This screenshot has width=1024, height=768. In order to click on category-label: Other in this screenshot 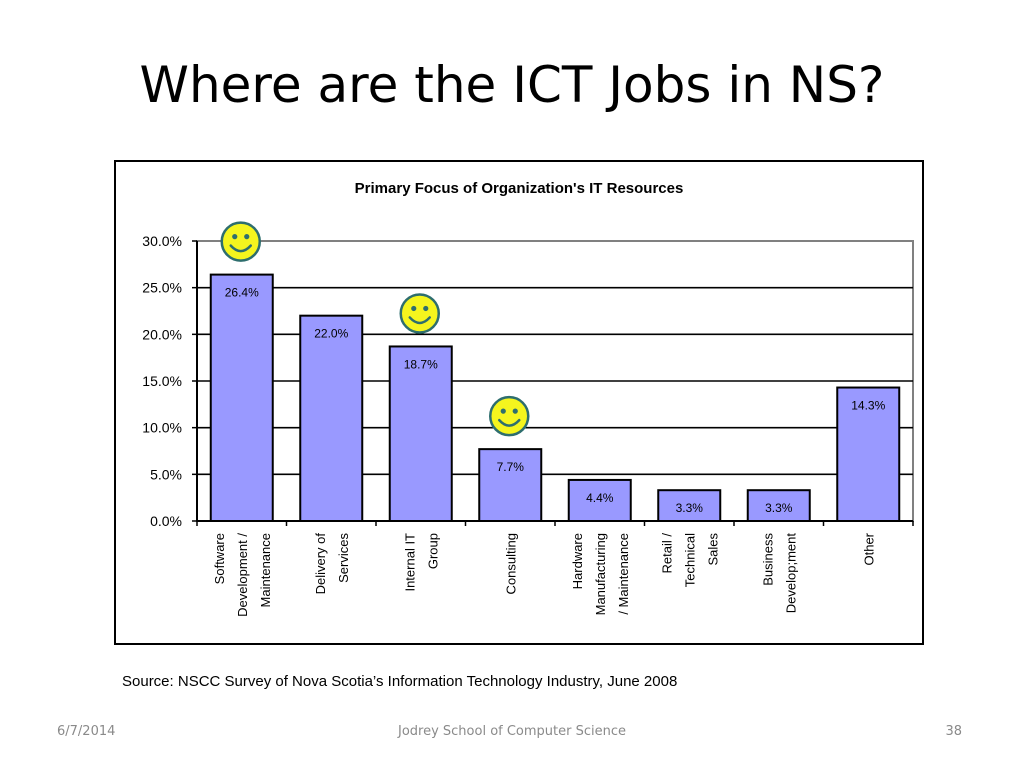, I will do `click(868, 548)`.